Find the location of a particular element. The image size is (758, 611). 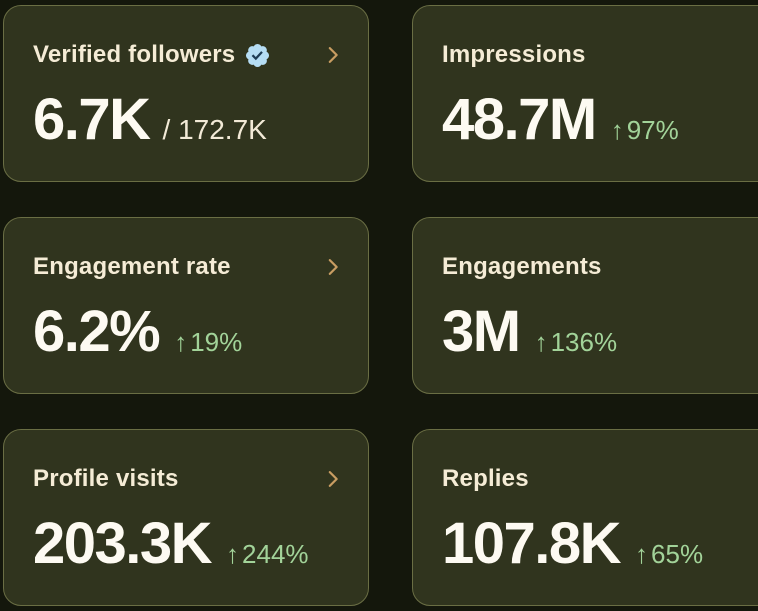

metric-delta: ↑ 244% is located at coordinates (267, 554).